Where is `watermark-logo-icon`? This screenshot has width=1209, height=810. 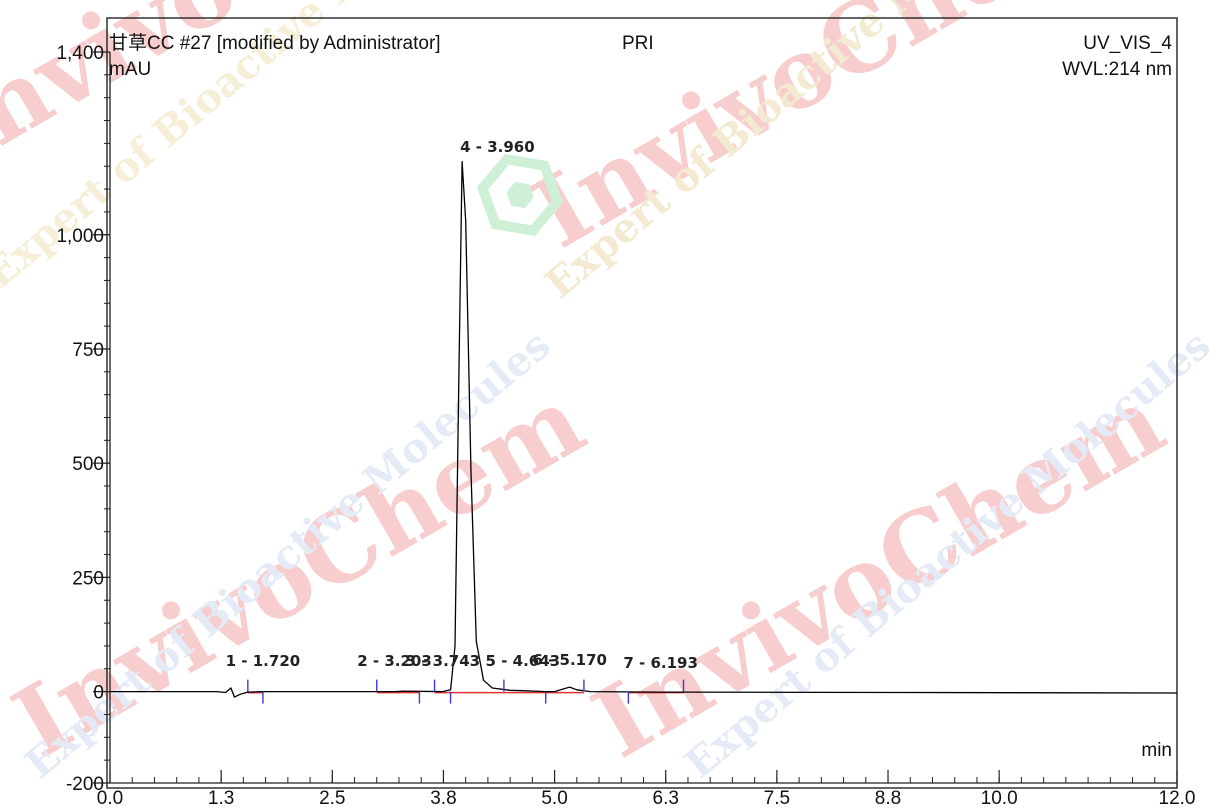 watermark-logo-icon is located at coordinates (520, 195).